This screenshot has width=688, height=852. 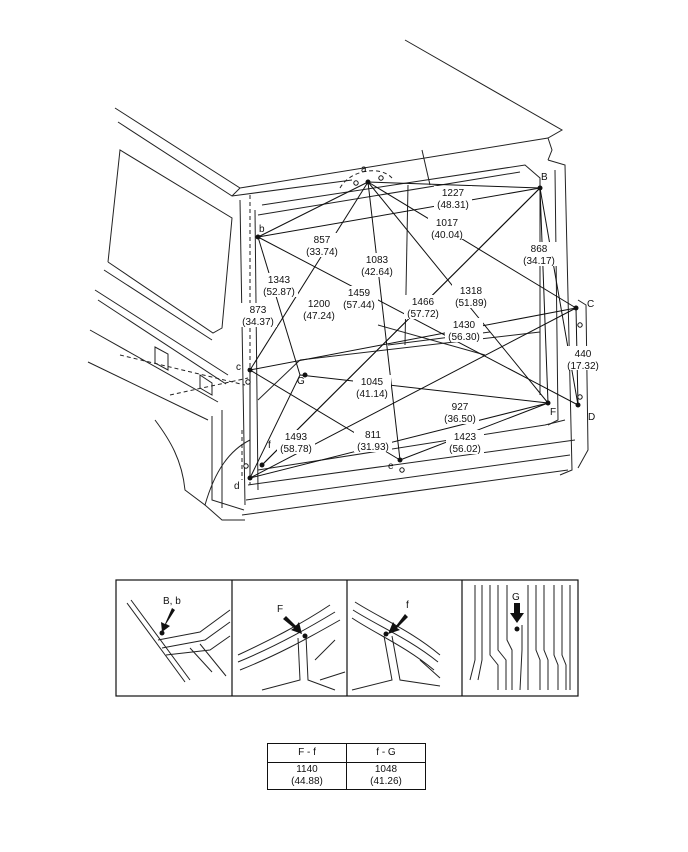 I want to click on svg-text: (56.30), so click(x=464, y=337).